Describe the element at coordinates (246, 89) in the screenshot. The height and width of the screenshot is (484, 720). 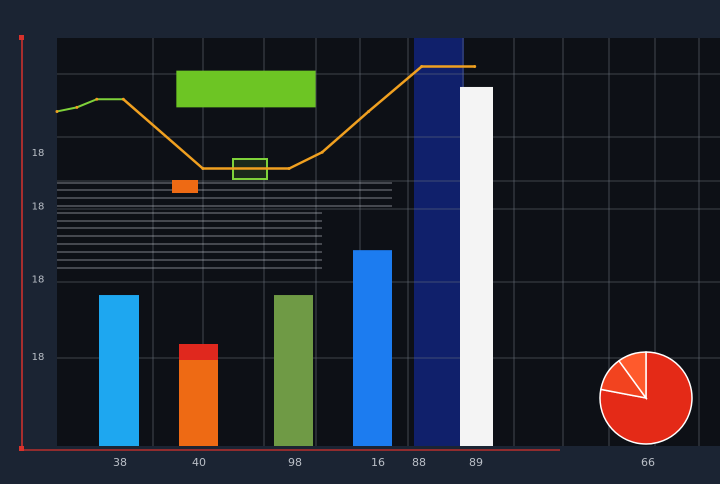
I see `highlight-bar` at that location.